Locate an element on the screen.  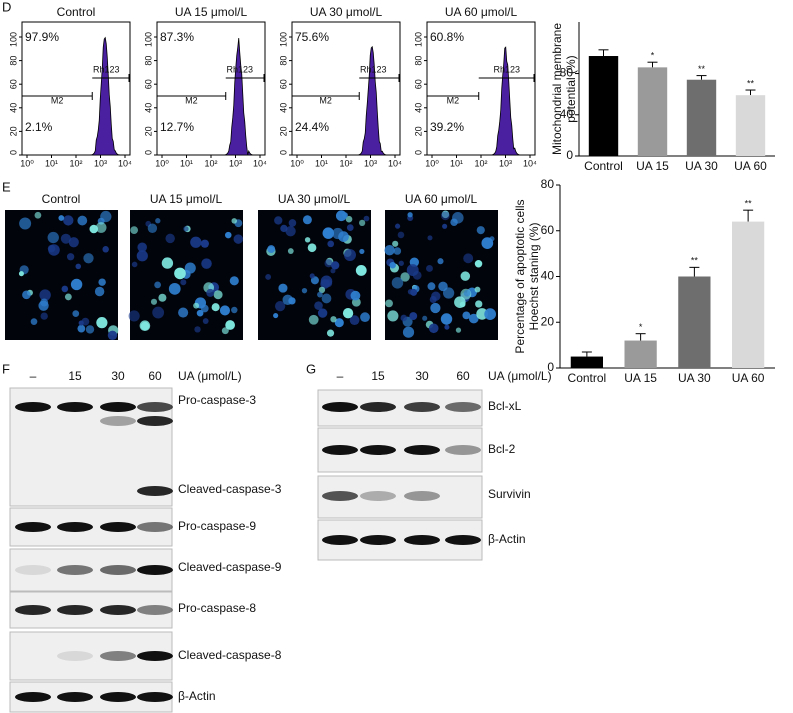
flow-title: UA 60 μmol/L is located at coordinates (481, 12).